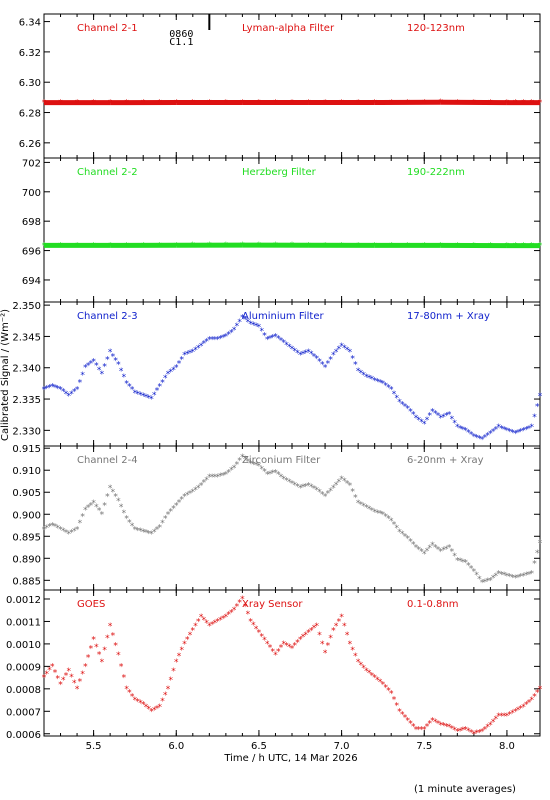 This screenshot has width=550, height=800. I want to click on y-tick-label: 0.895, so click(26, 537).